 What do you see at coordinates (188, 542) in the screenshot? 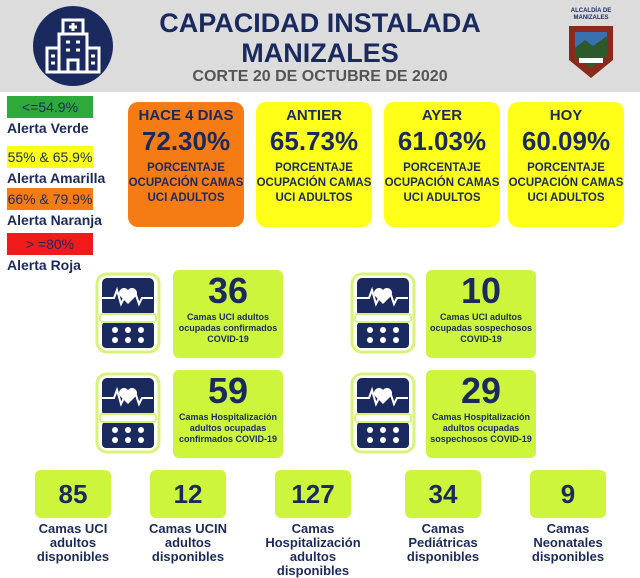
I see `available-desc: Camas UCIN adultos disponibles` at bounding box center [188, 542].